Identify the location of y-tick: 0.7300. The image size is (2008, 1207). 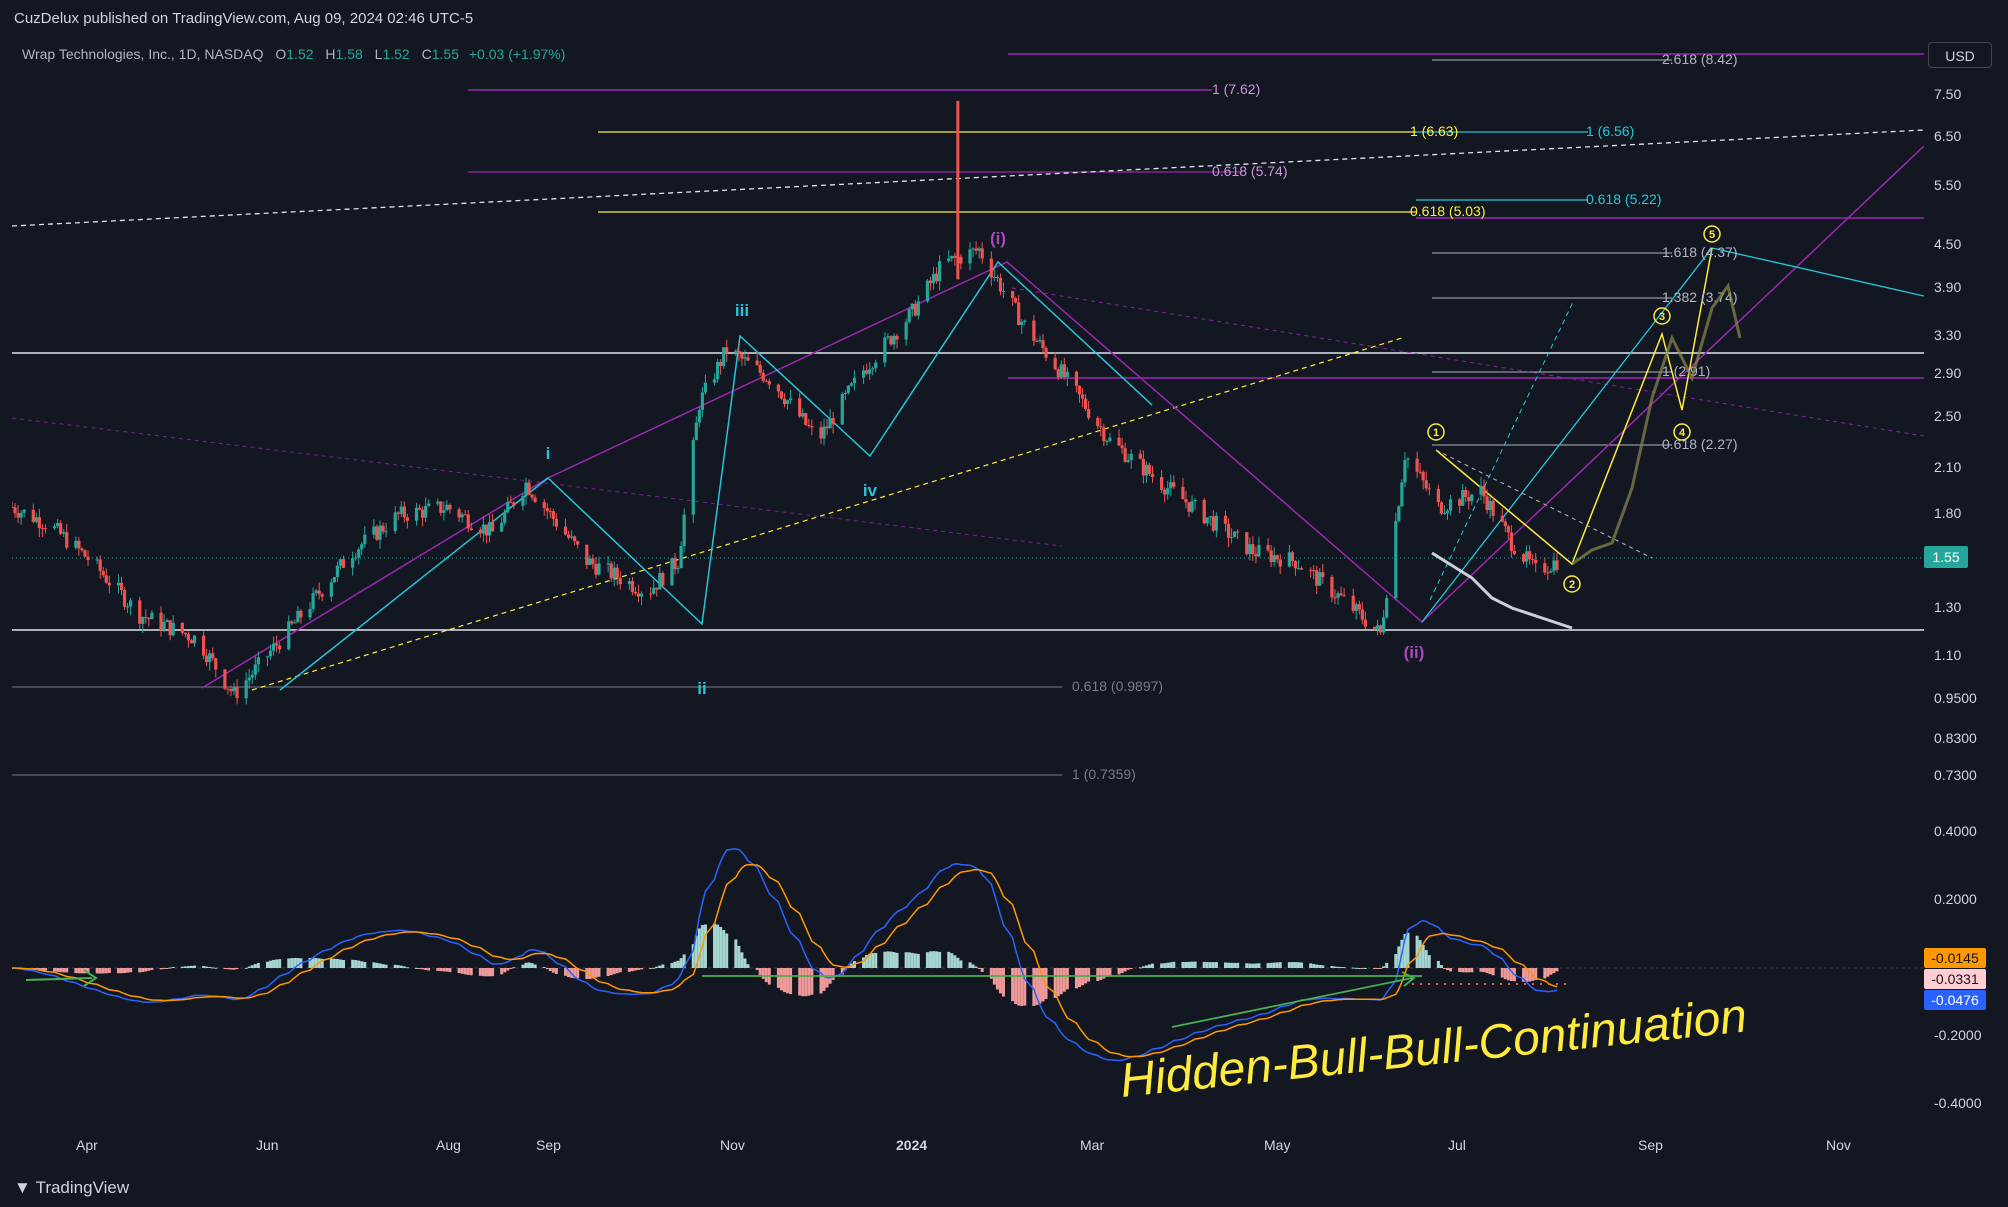
(1955, 775).